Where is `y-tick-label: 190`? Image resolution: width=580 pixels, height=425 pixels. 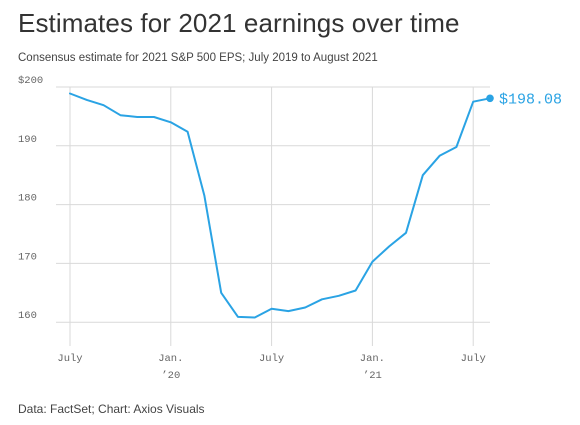 y-tick-label: 190 is located at coordinates (27, 140).